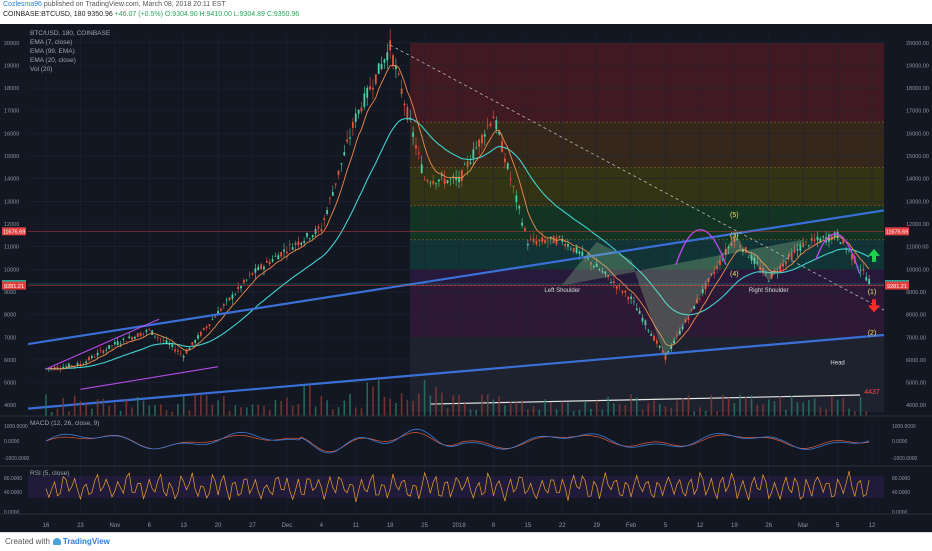 The width and height of the screenshot is (932, 551). I want to click on pattern-annotation: 4437, so click(872, 392).